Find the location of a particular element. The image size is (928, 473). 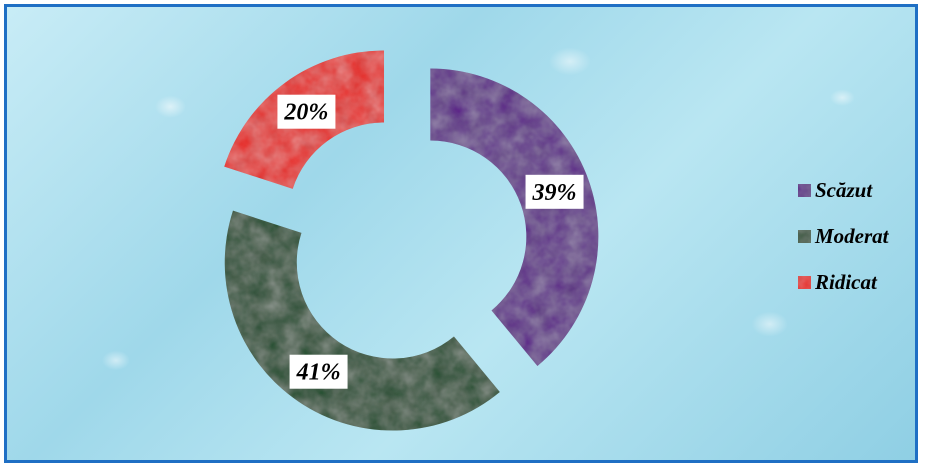

slice-label: 20% is located at coordinates (305, 113).